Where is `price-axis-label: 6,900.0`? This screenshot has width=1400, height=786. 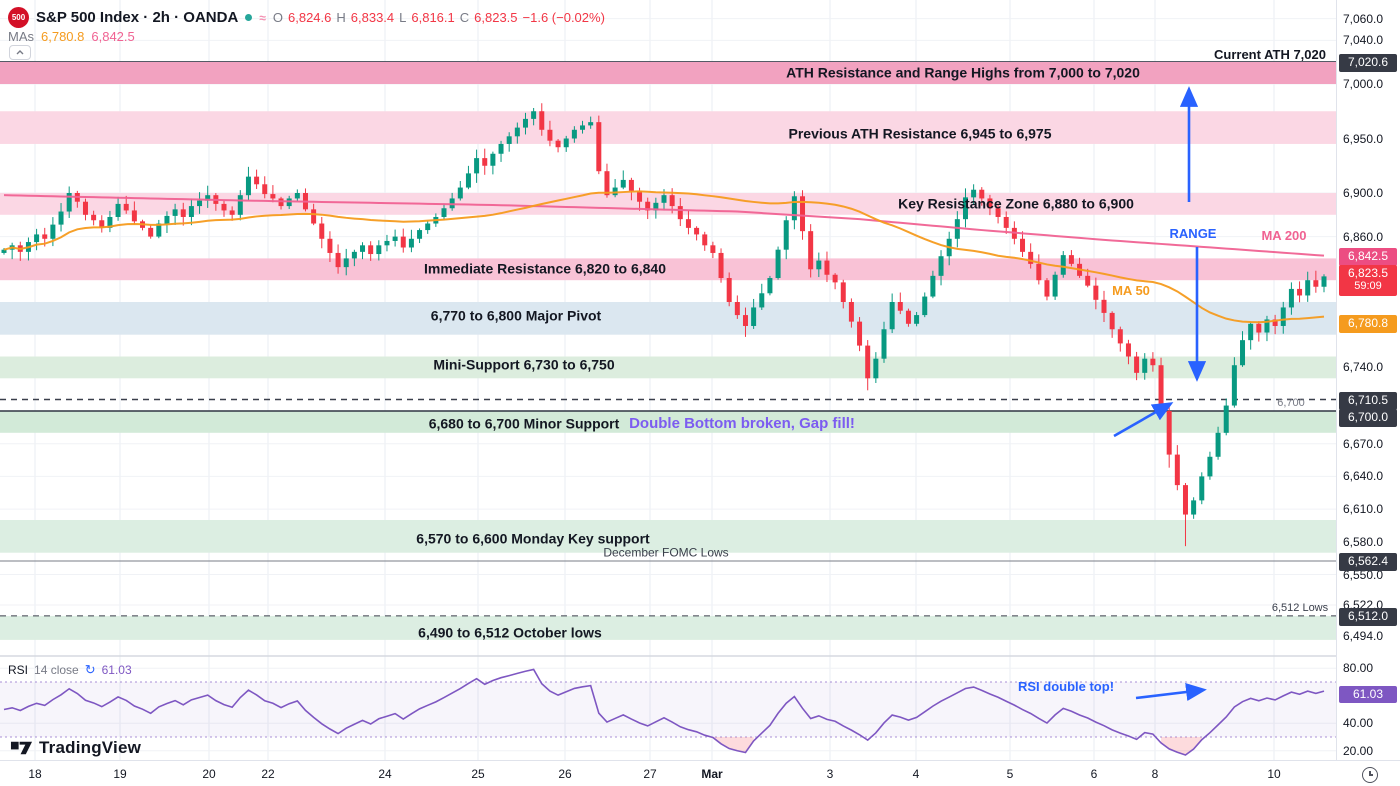
price-axis-label: 6,900.0 is located at coordinates (1363, 193).